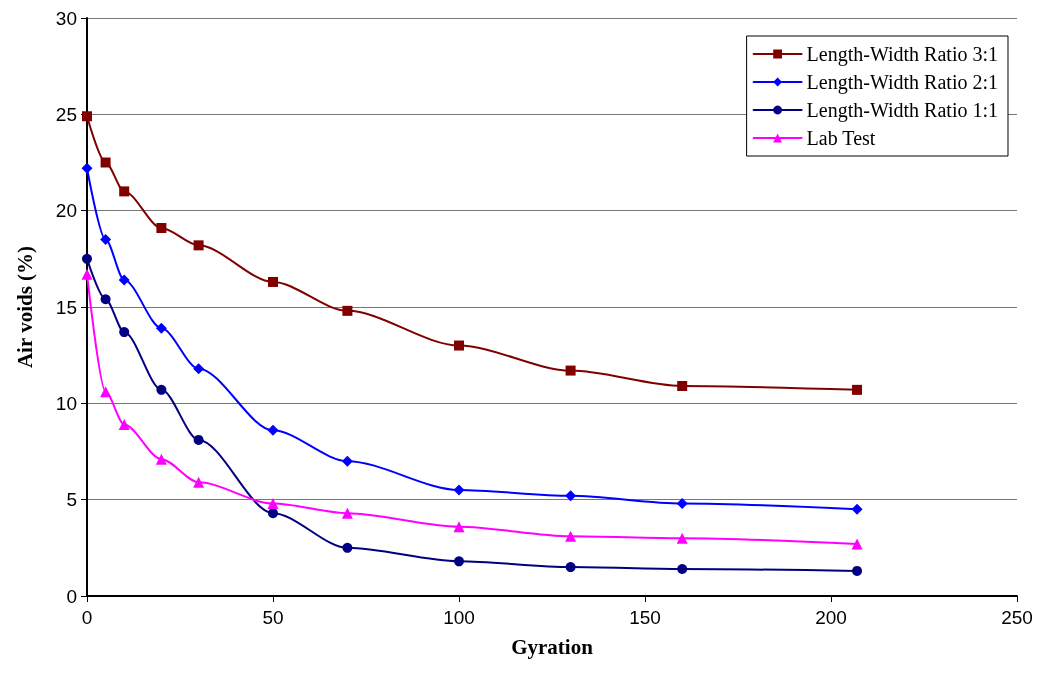 The width and height of the screenshot is (1038, 673). I want to click on x-tick-label: 200, so click(831, 617).